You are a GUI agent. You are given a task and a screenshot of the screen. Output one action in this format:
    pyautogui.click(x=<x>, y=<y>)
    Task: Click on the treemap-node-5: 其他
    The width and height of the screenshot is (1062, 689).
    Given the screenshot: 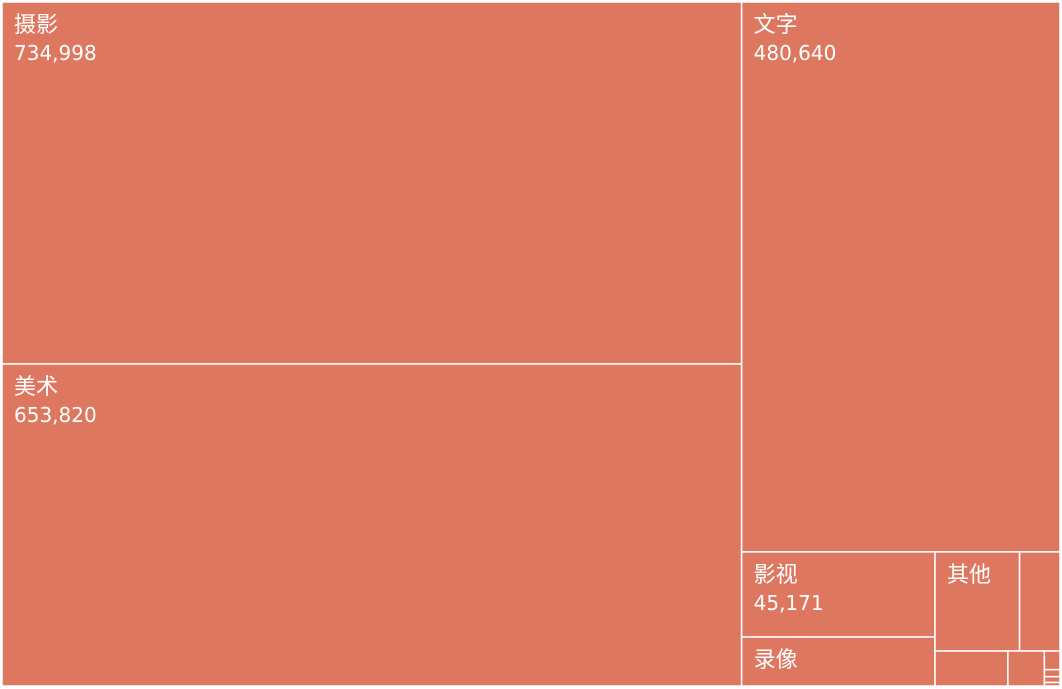 What is the action you would take?
    pyautogui.click(x=977, y=601)
    